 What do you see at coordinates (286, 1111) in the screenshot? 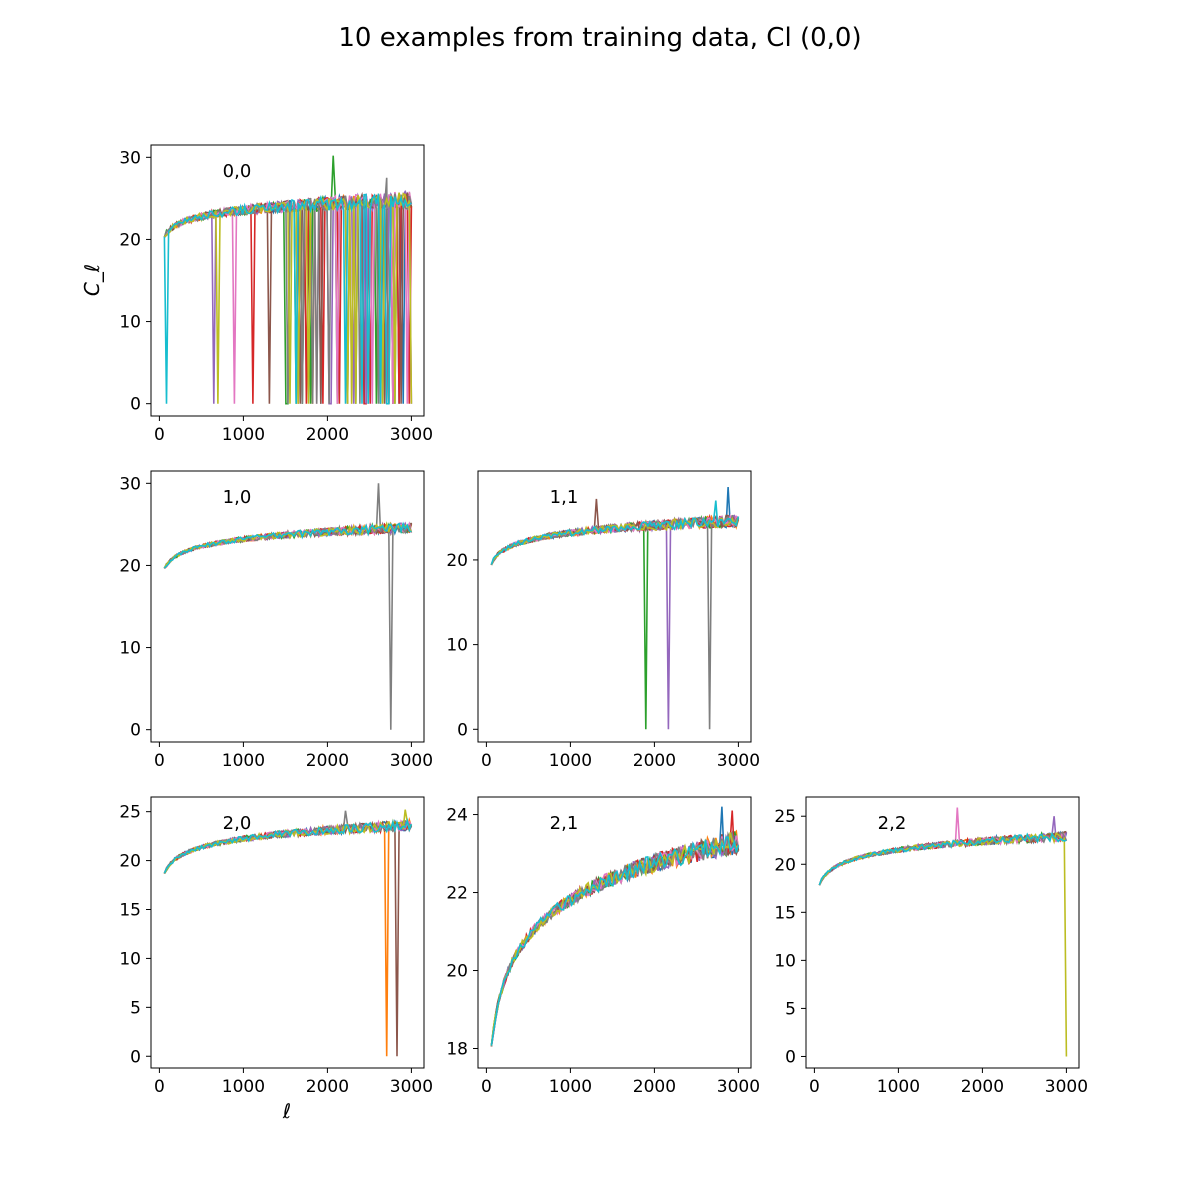
I see `x-axis-label: ℓ` at bounding box center [286, 1111].